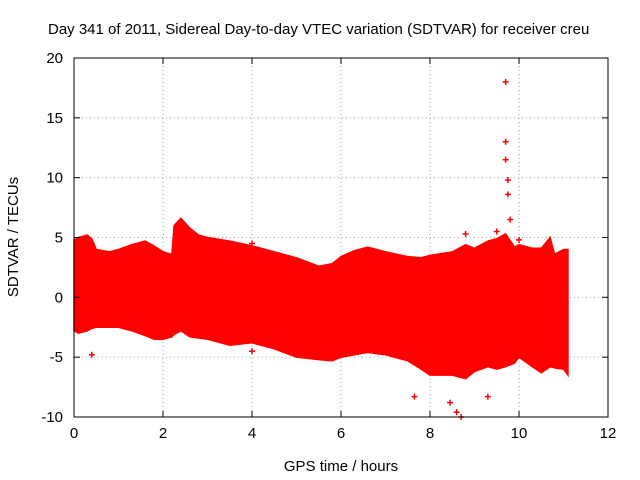  Describe the element at coordinates (341, 466) in the screenshot. I see `x-axis-label: GPS time / hours` at that location.